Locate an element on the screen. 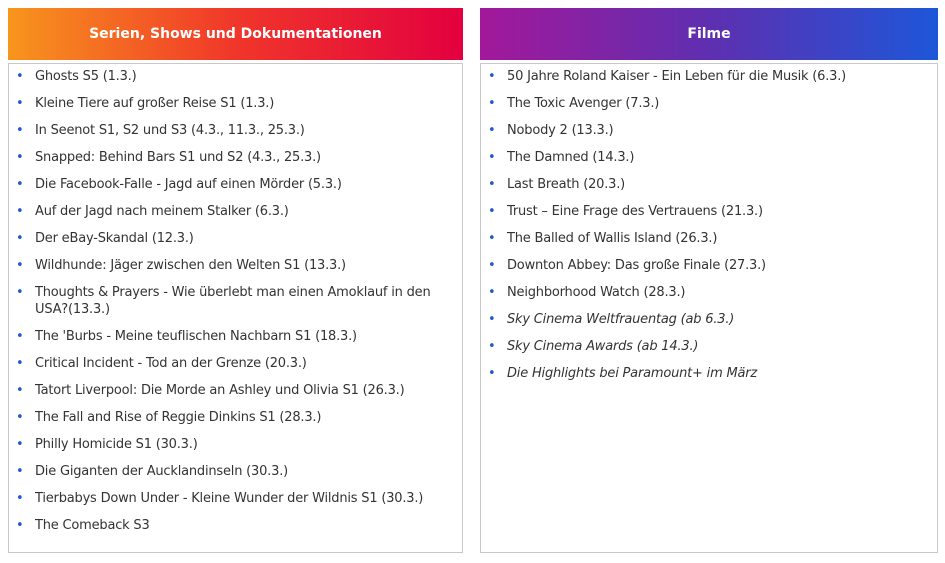 This screenshot has width=945, height=563. list-item: The Balled of Wallis Island (26.3.) is located at coordinates (707, 238).